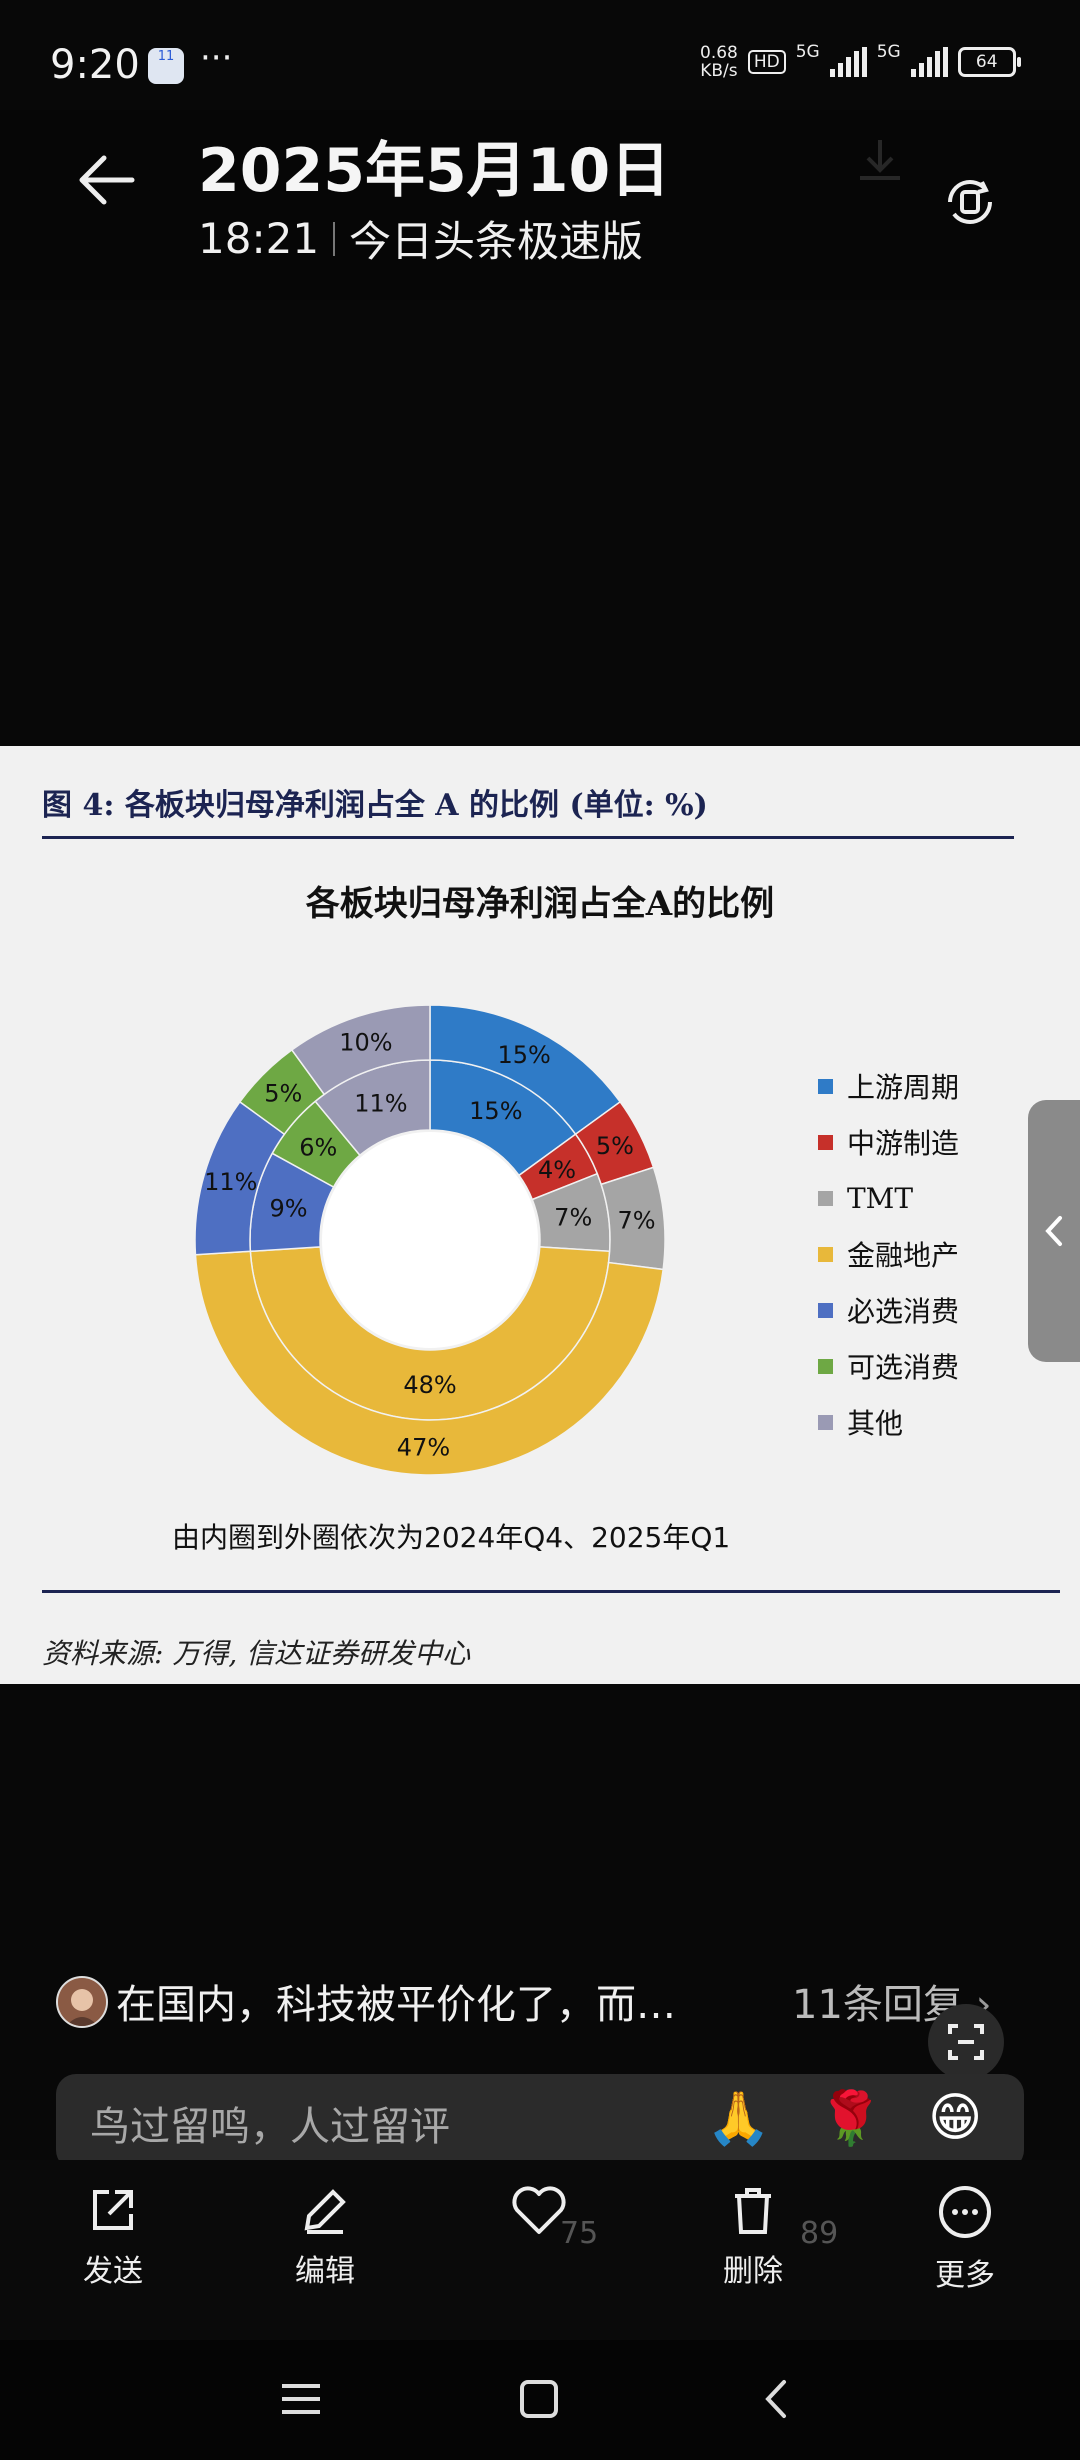 Image resolution: width=1080 pixels, height=2460 pixels. Describe the element at coordinates (230, 1182) in the screenshot. I see `donut-label-outer-4: 11%` at that location.